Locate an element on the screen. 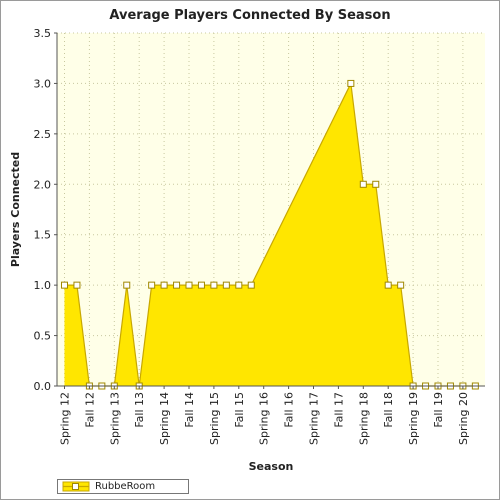  x-tick-label: Fall 14 is located at coordinates (189, 410).